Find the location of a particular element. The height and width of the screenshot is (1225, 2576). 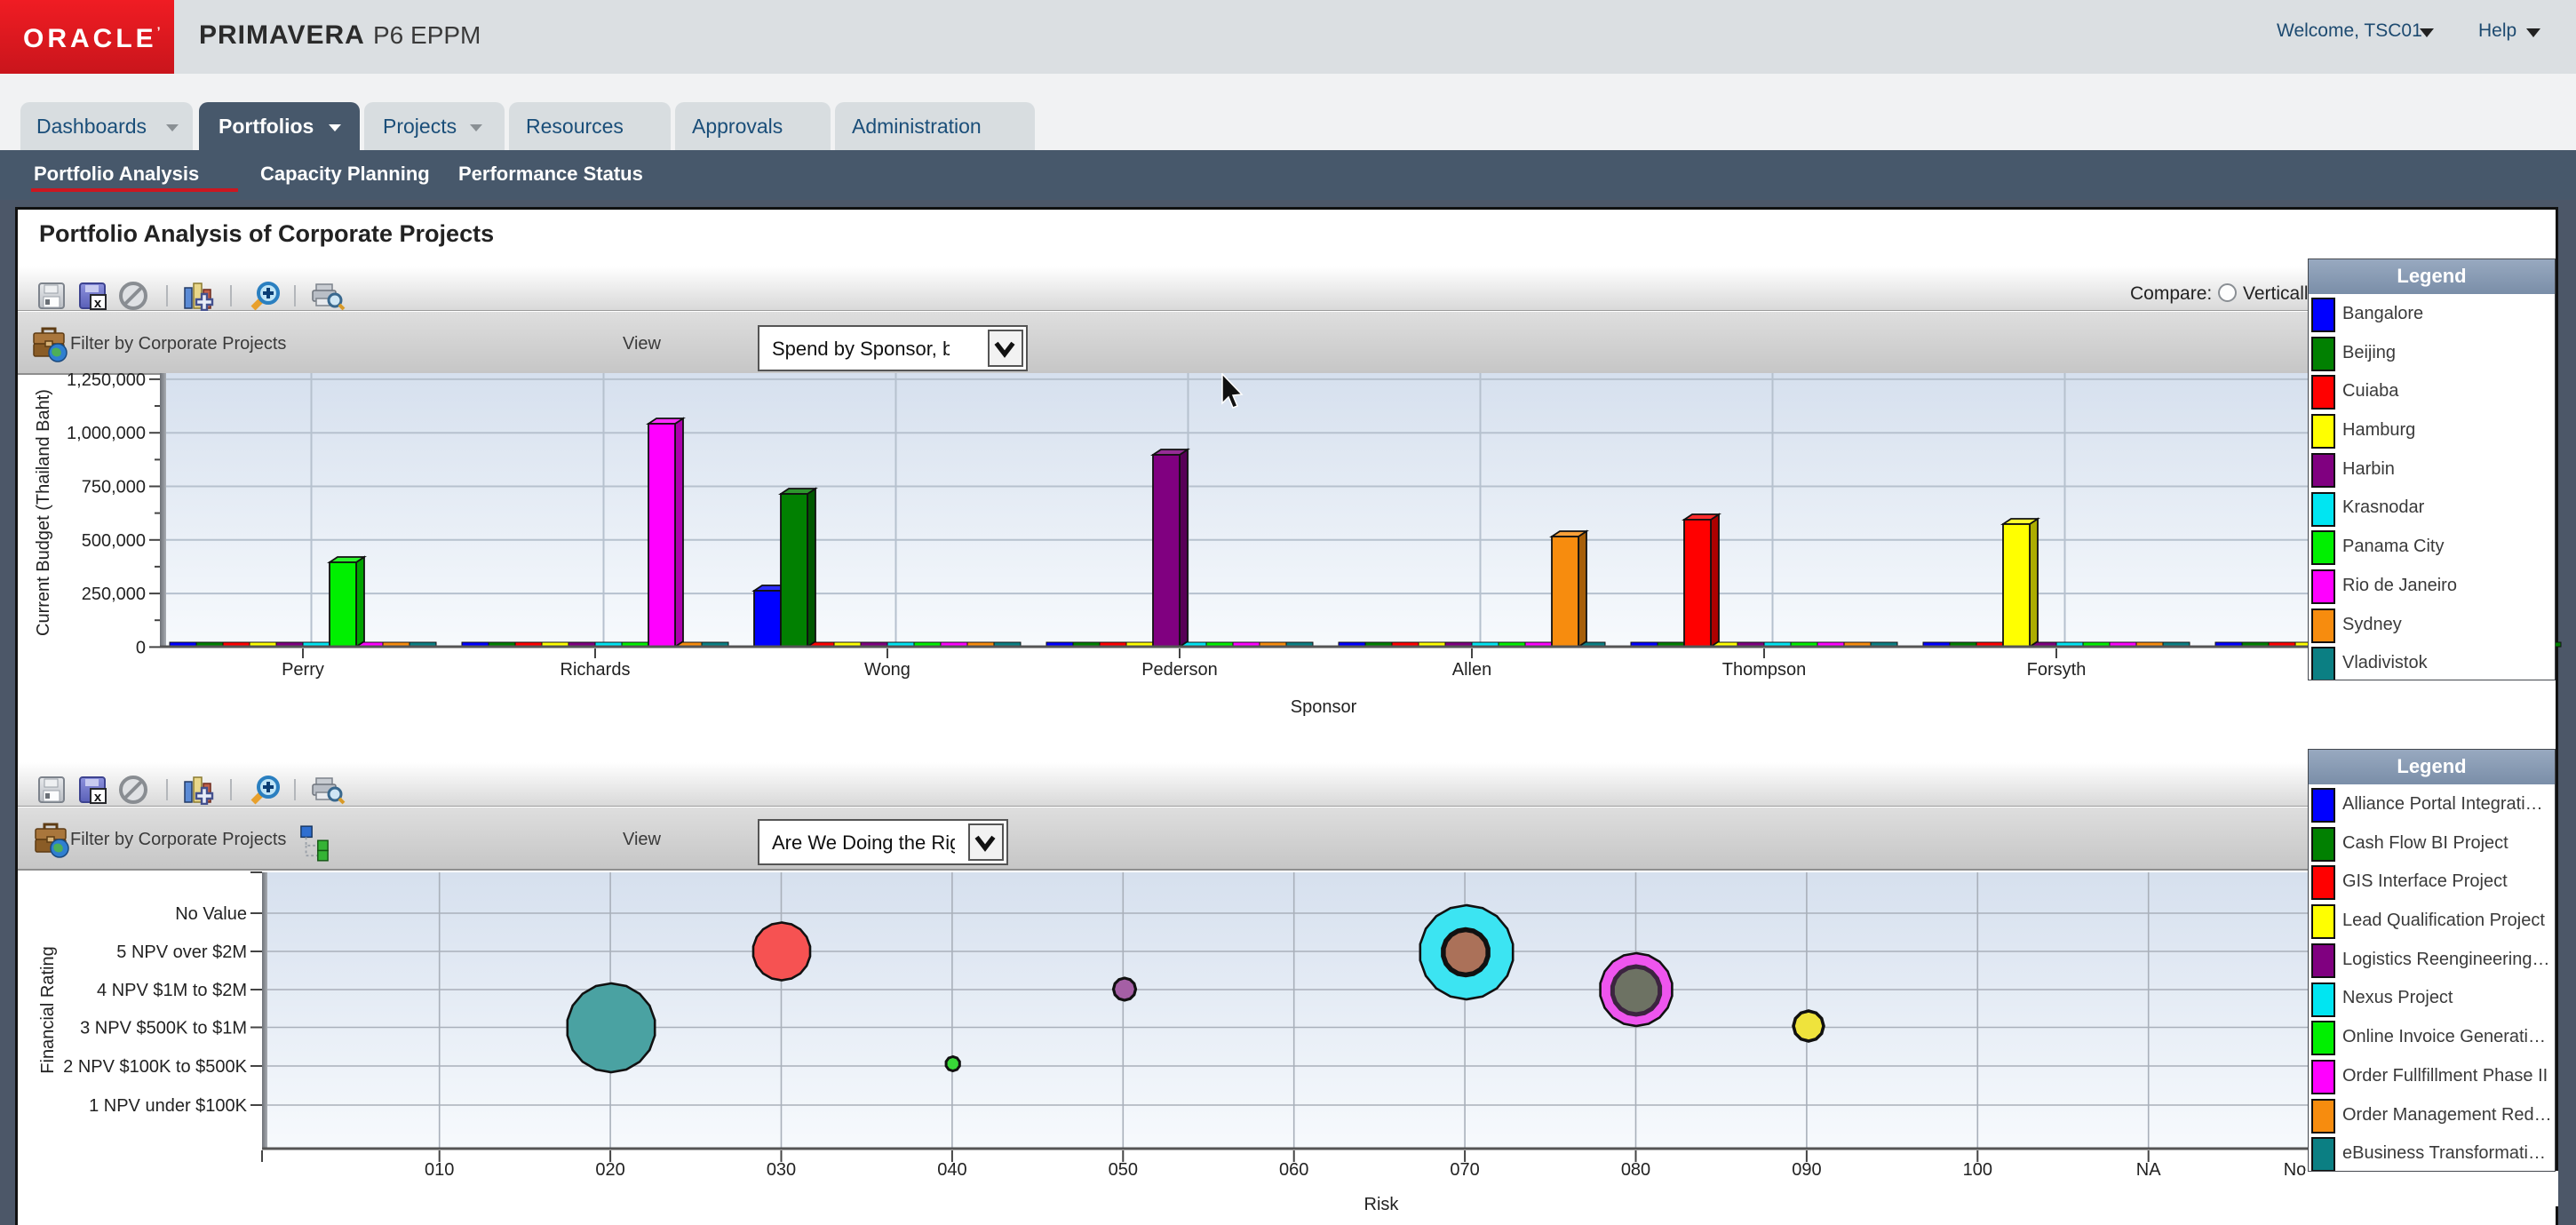

svg-text: 010 is located at coordinates (439, 1170).